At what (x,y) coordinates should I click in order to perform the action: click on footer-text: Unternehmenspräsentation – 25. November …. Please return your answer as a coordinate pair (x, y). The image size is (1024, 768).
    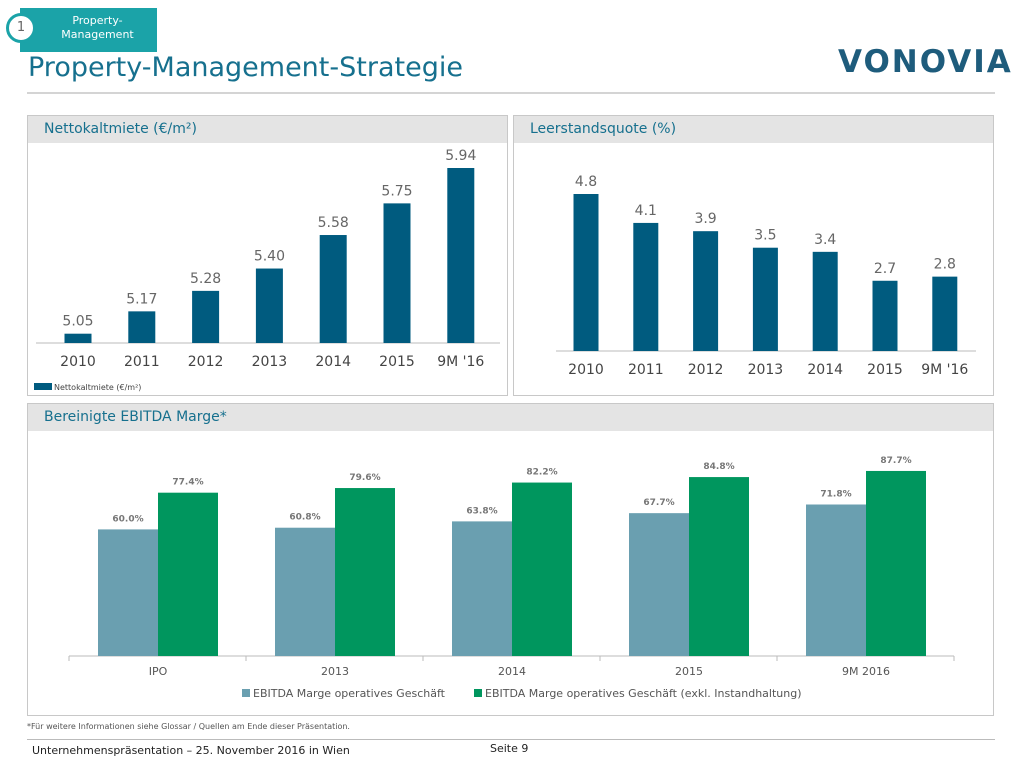
    Looking at the image, I should click on (191, 750).